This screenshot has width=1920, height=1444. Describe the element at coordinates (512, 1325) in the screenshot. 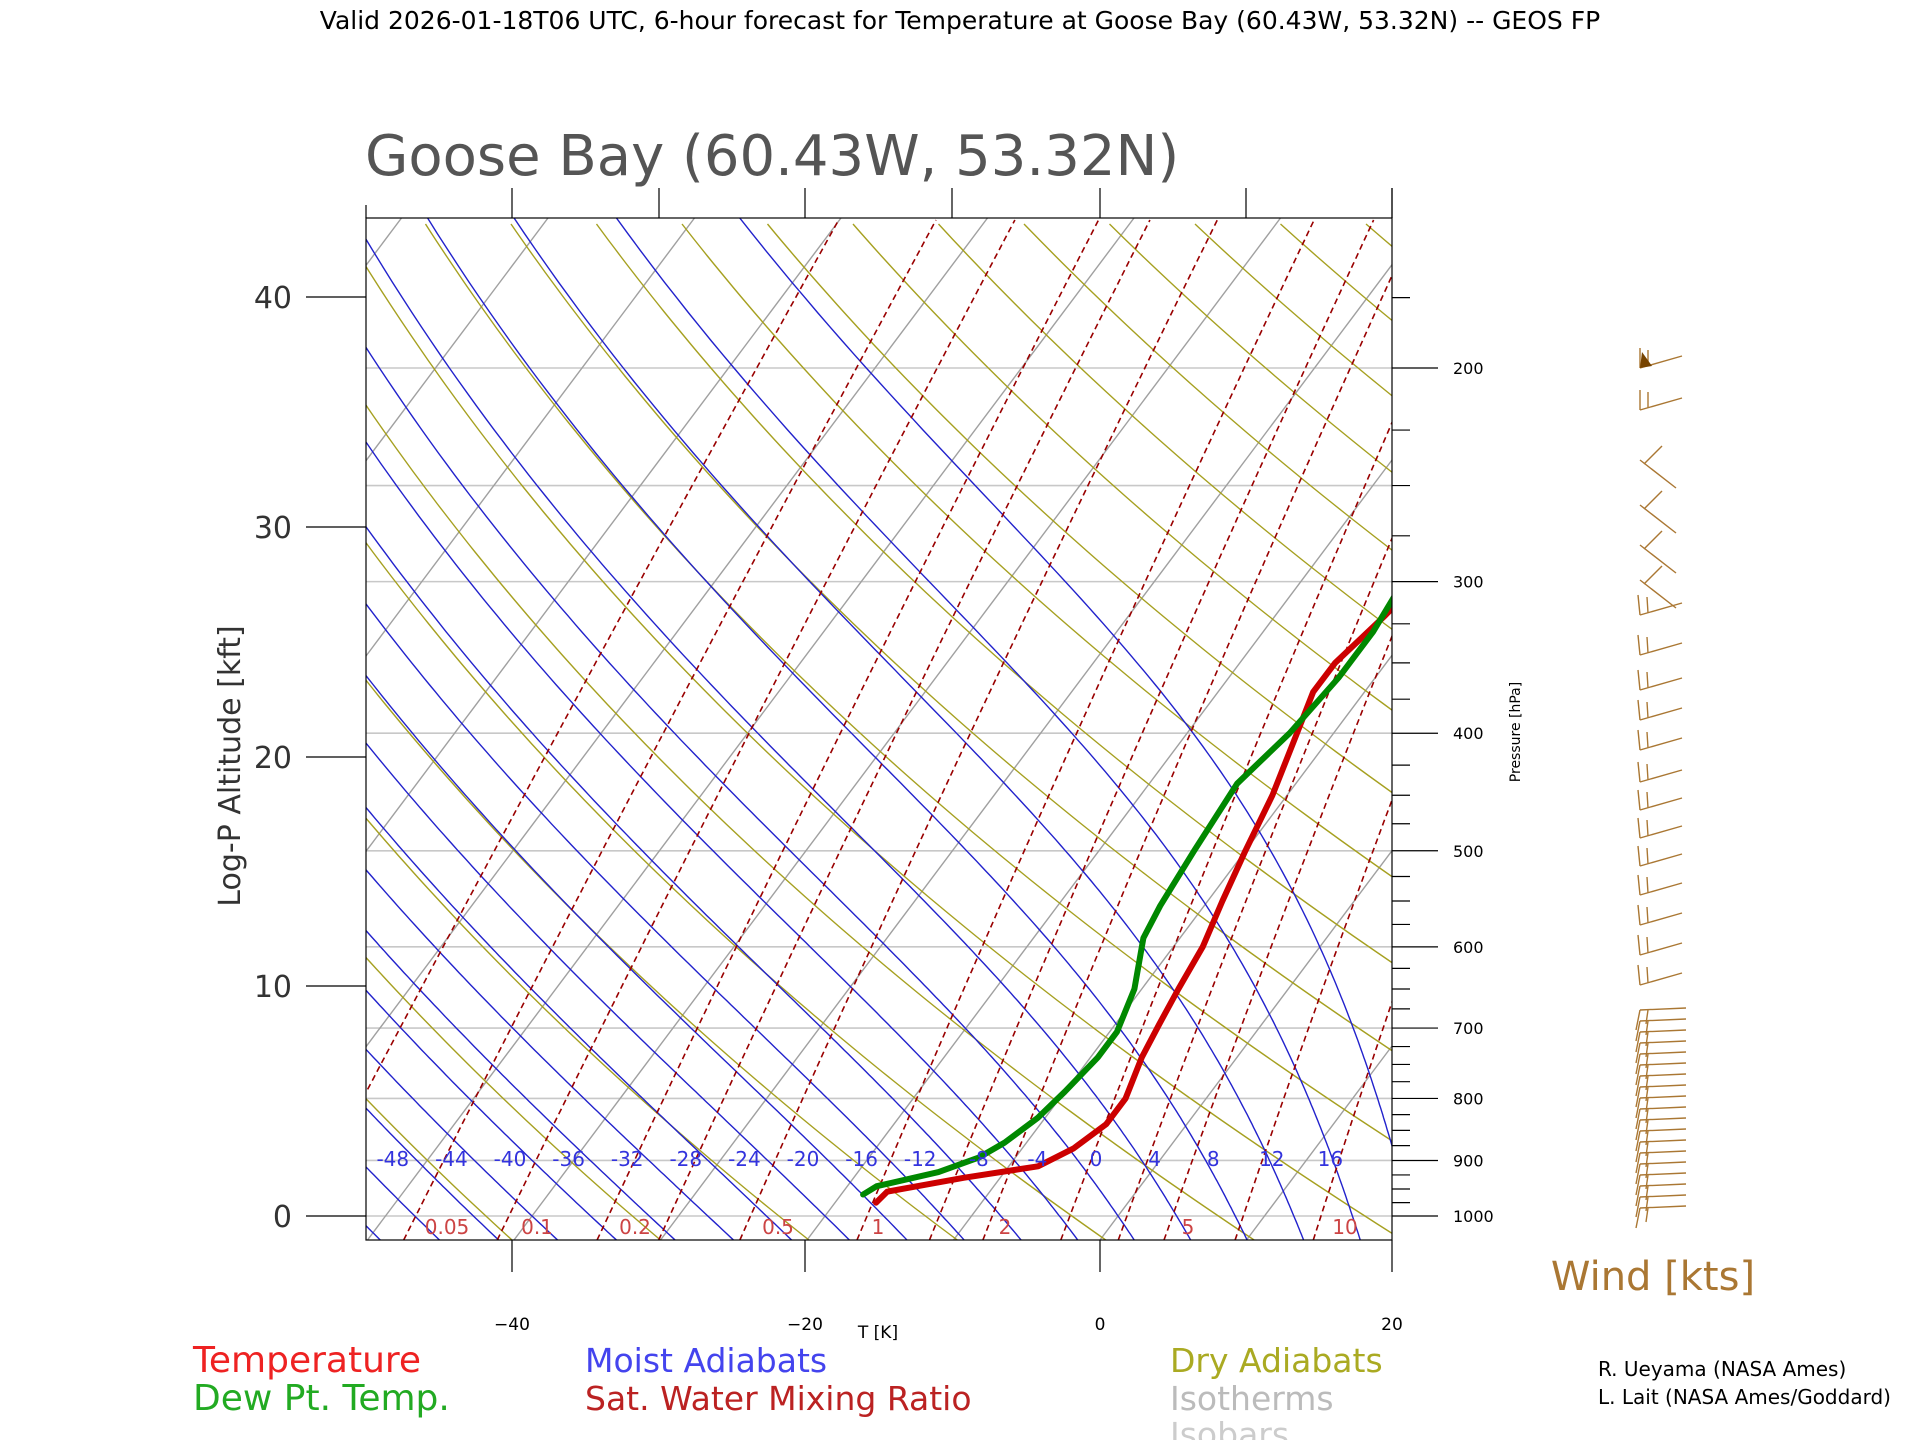

I see `x-tick-label: −40` at that location.